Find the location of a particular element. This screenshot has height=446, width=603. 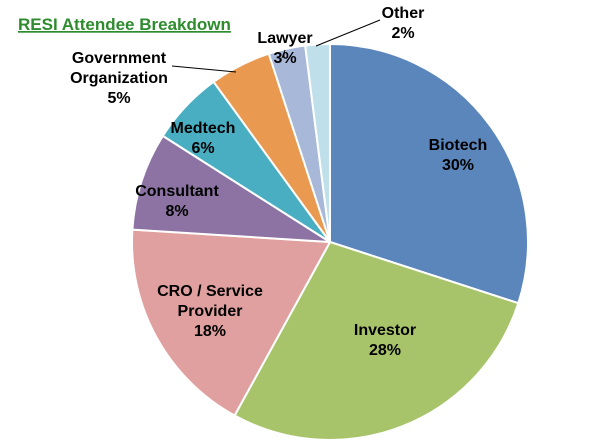

slice-label-lawyer: Lawyer 3% is located at coordinates (284, 48).